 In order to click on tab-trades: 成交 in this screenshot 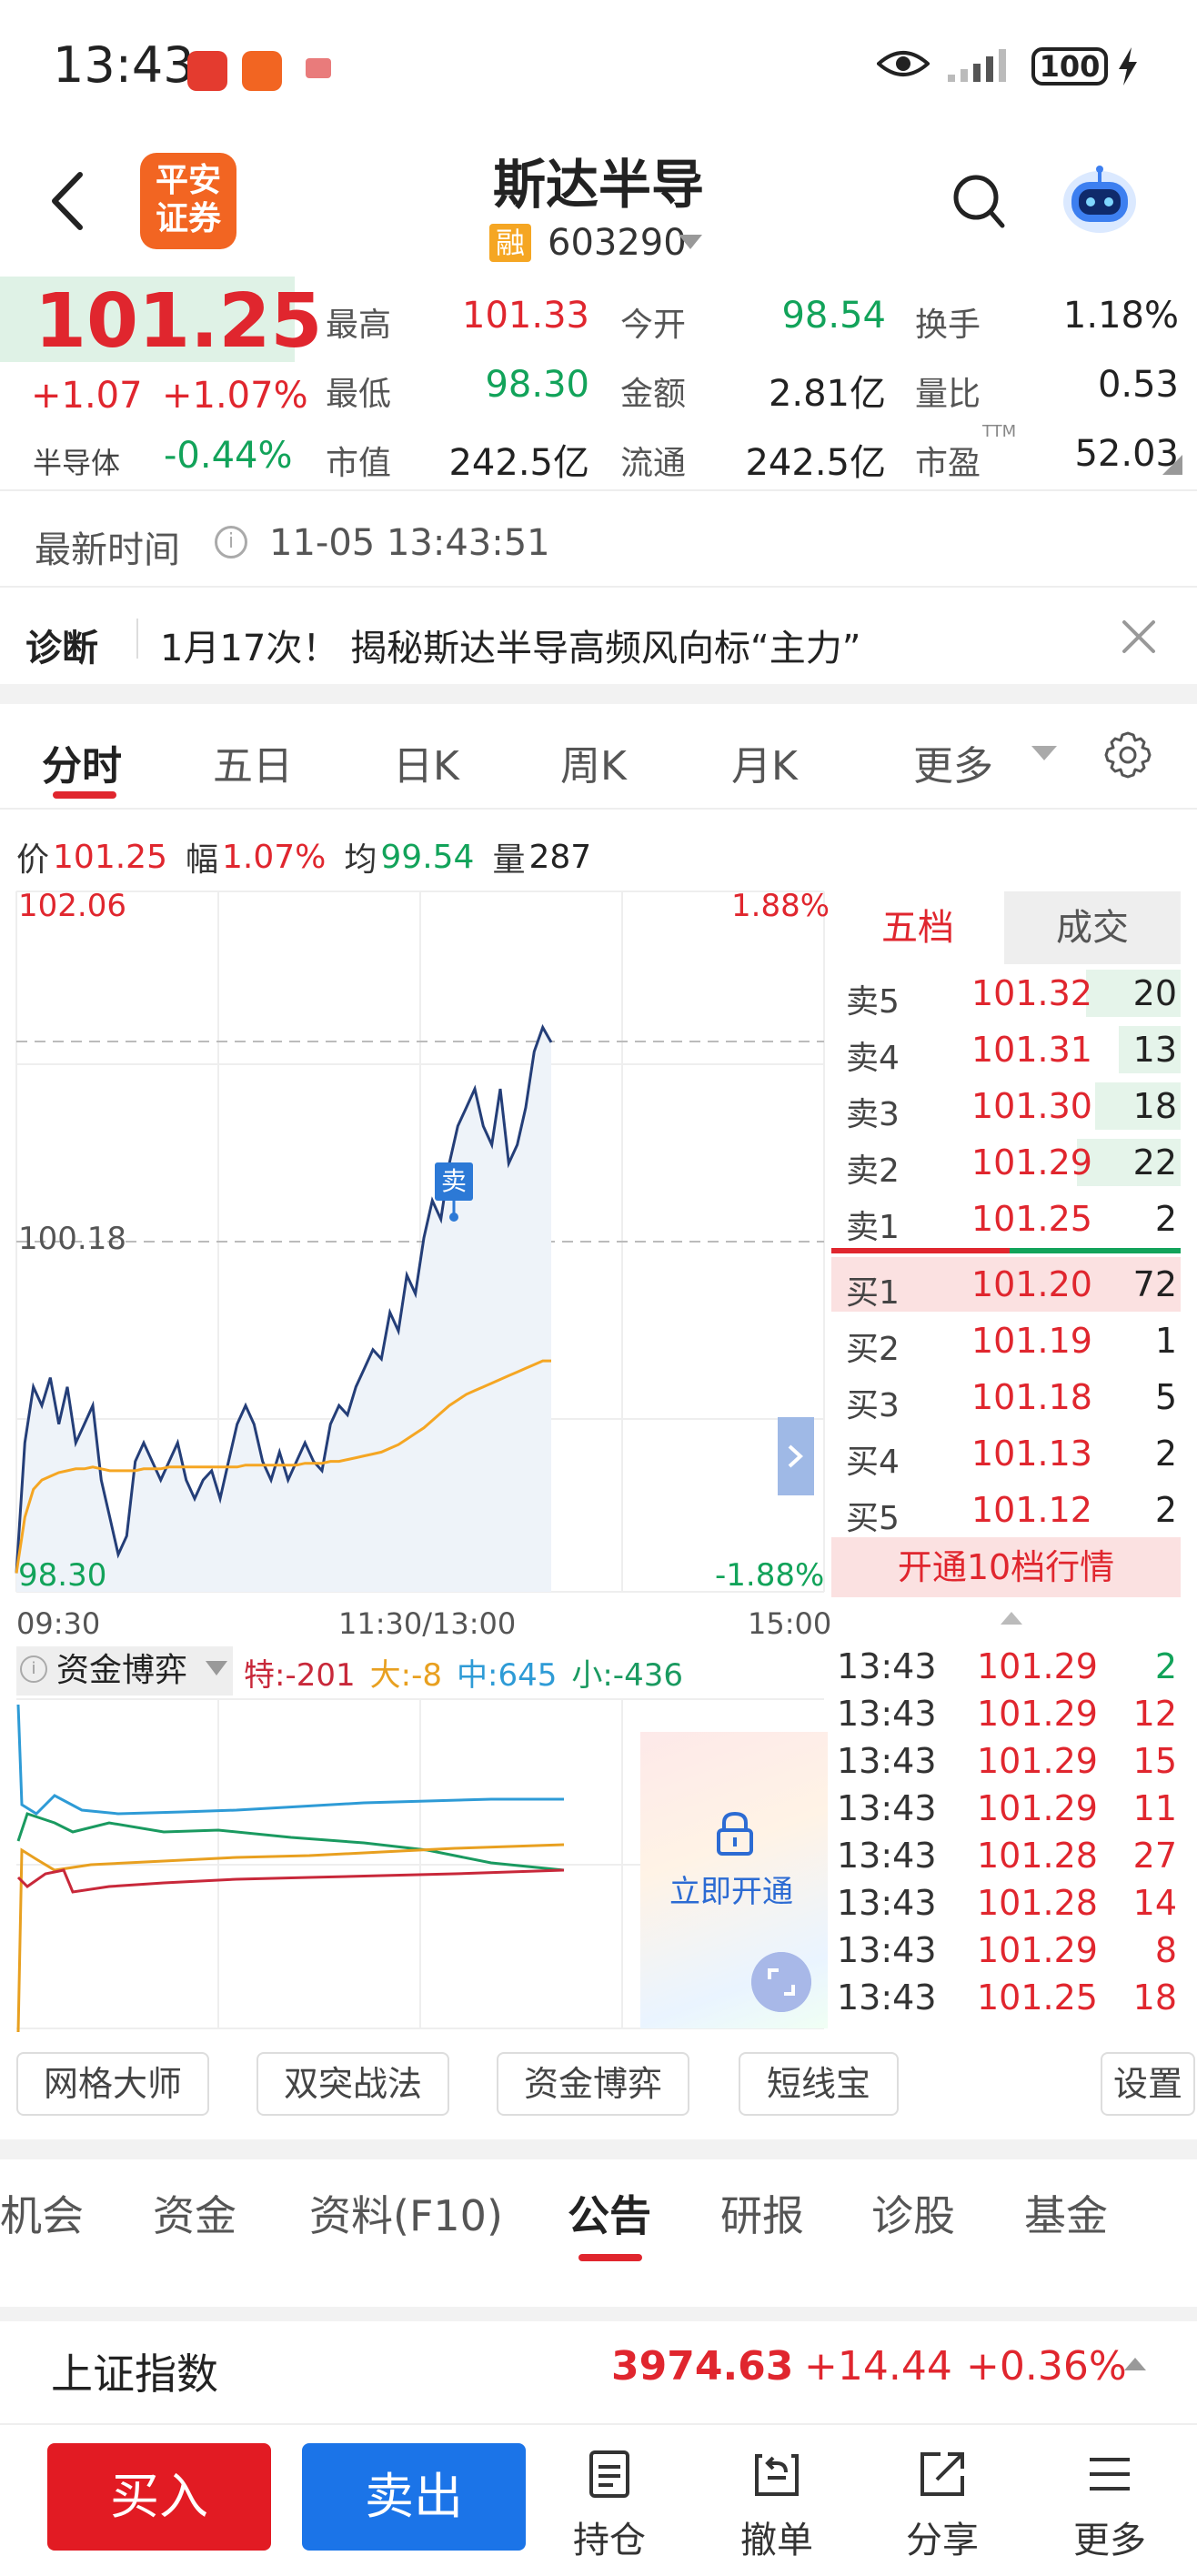, I will do `click(1092, 927)`.